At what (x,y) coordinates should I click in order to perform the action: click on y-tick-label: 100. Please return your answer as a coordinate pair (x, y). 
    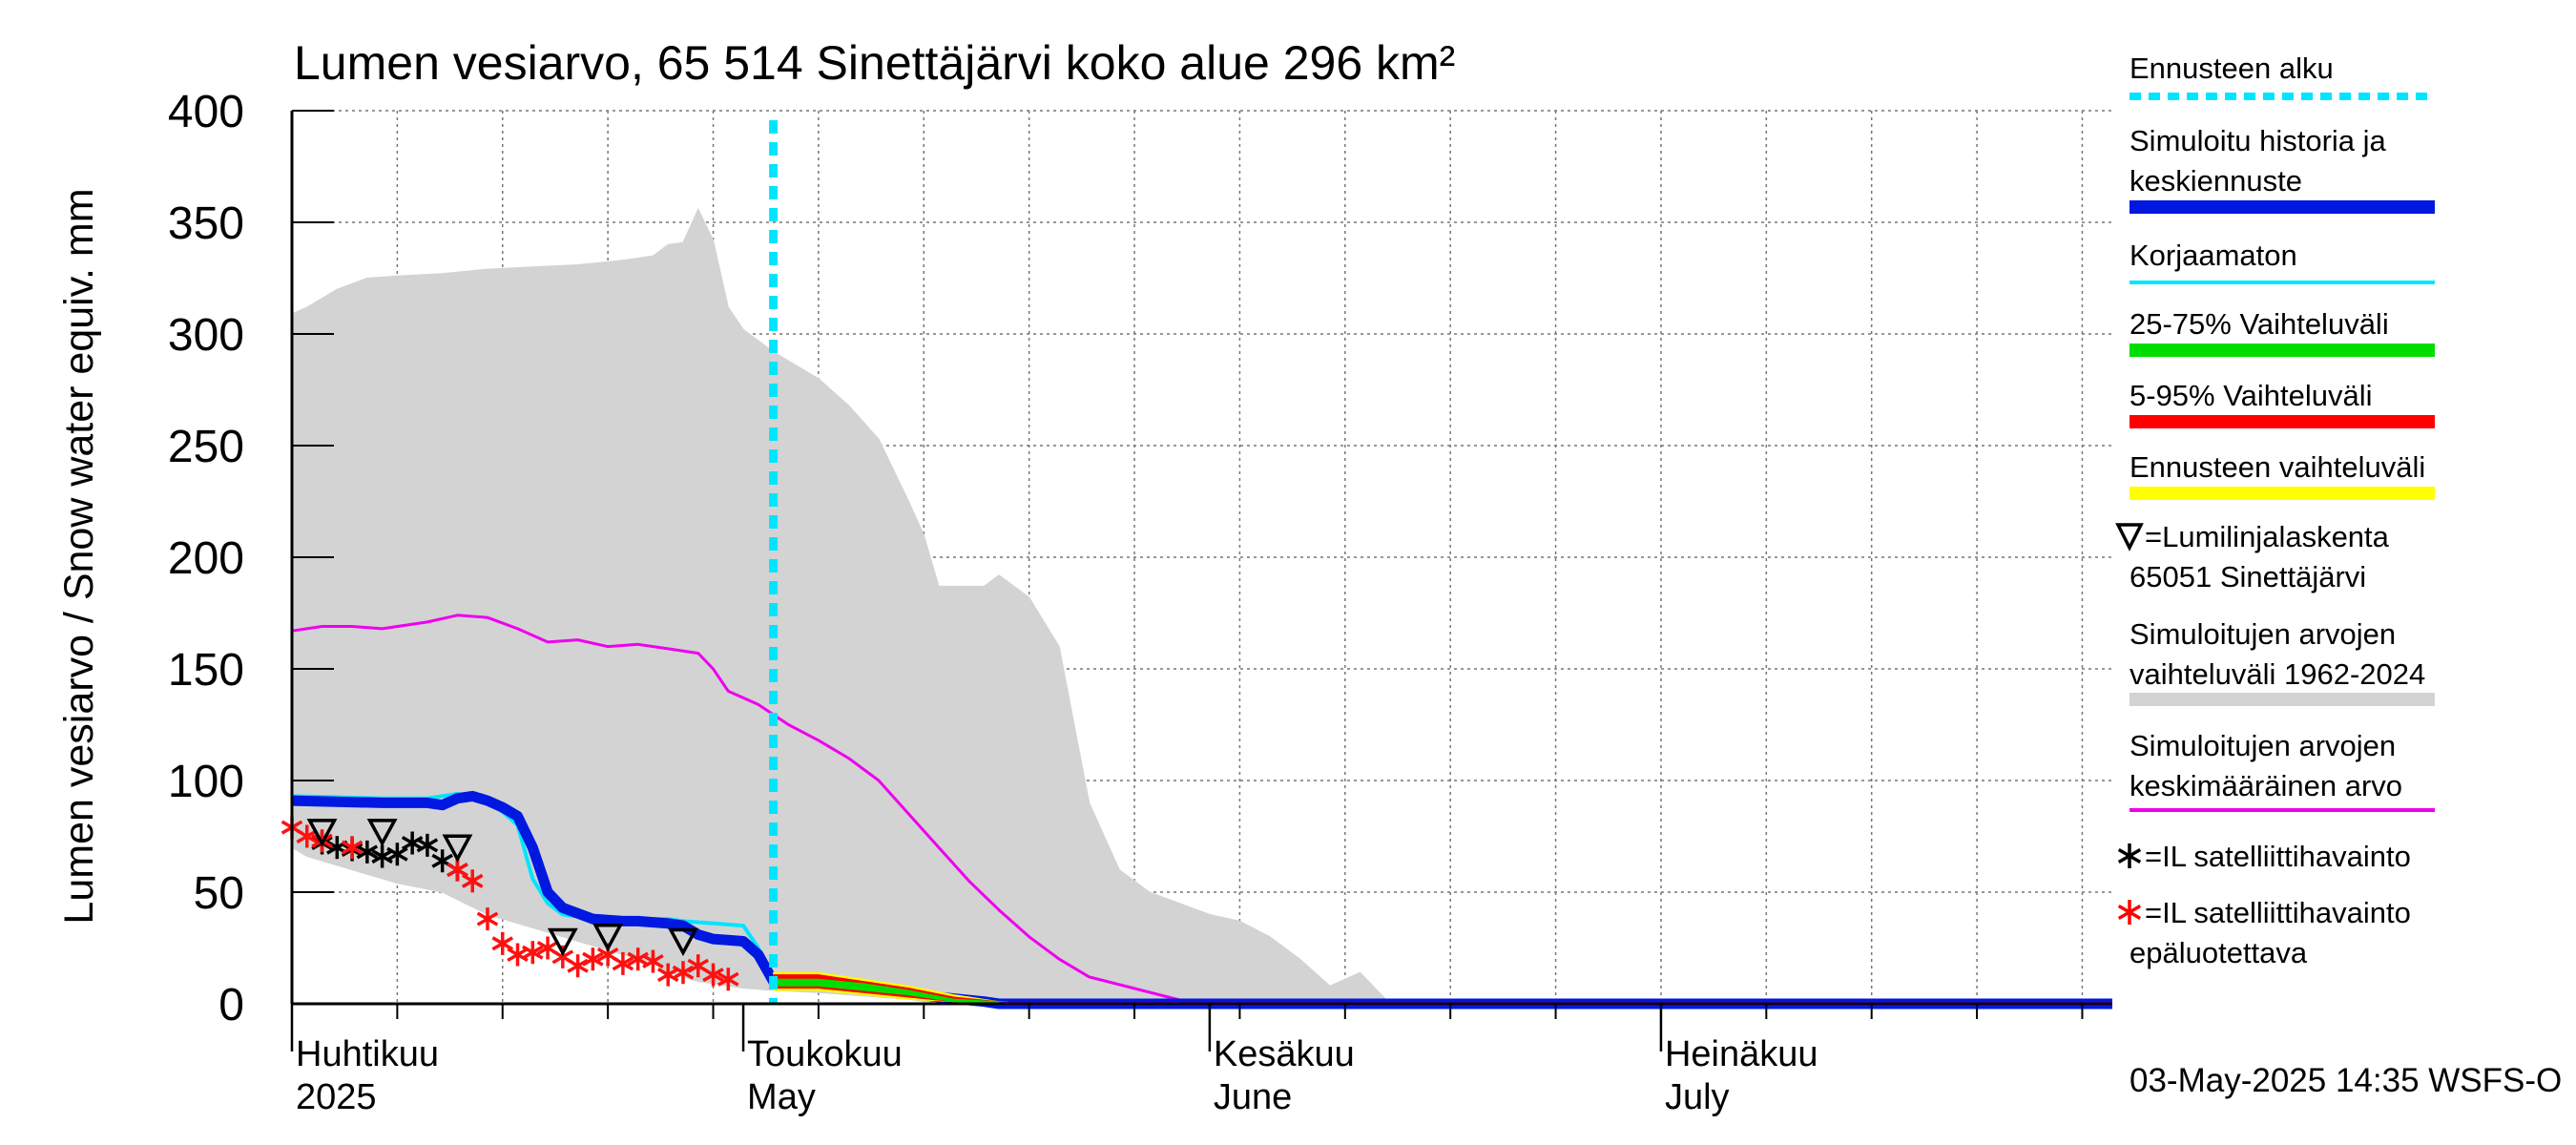
    Looking at the image, I should click on (206, 782).